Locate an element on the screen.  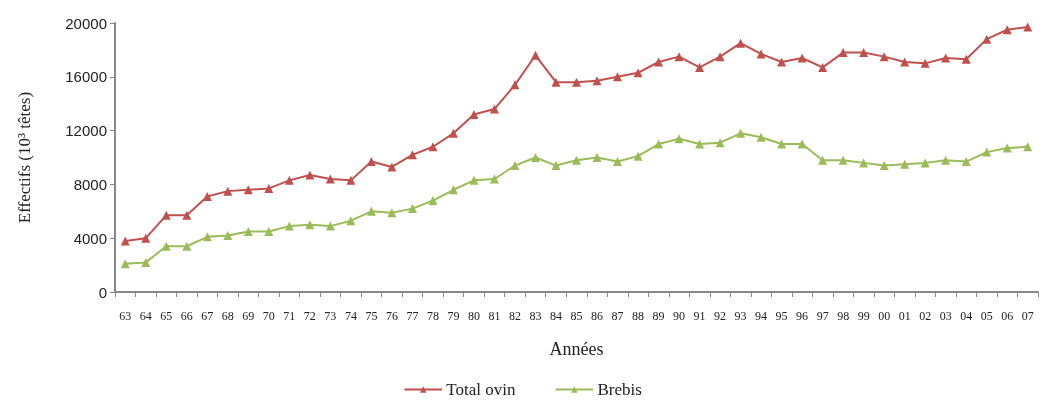
x-tick-label: 95 is located at coordinates (781, 316).